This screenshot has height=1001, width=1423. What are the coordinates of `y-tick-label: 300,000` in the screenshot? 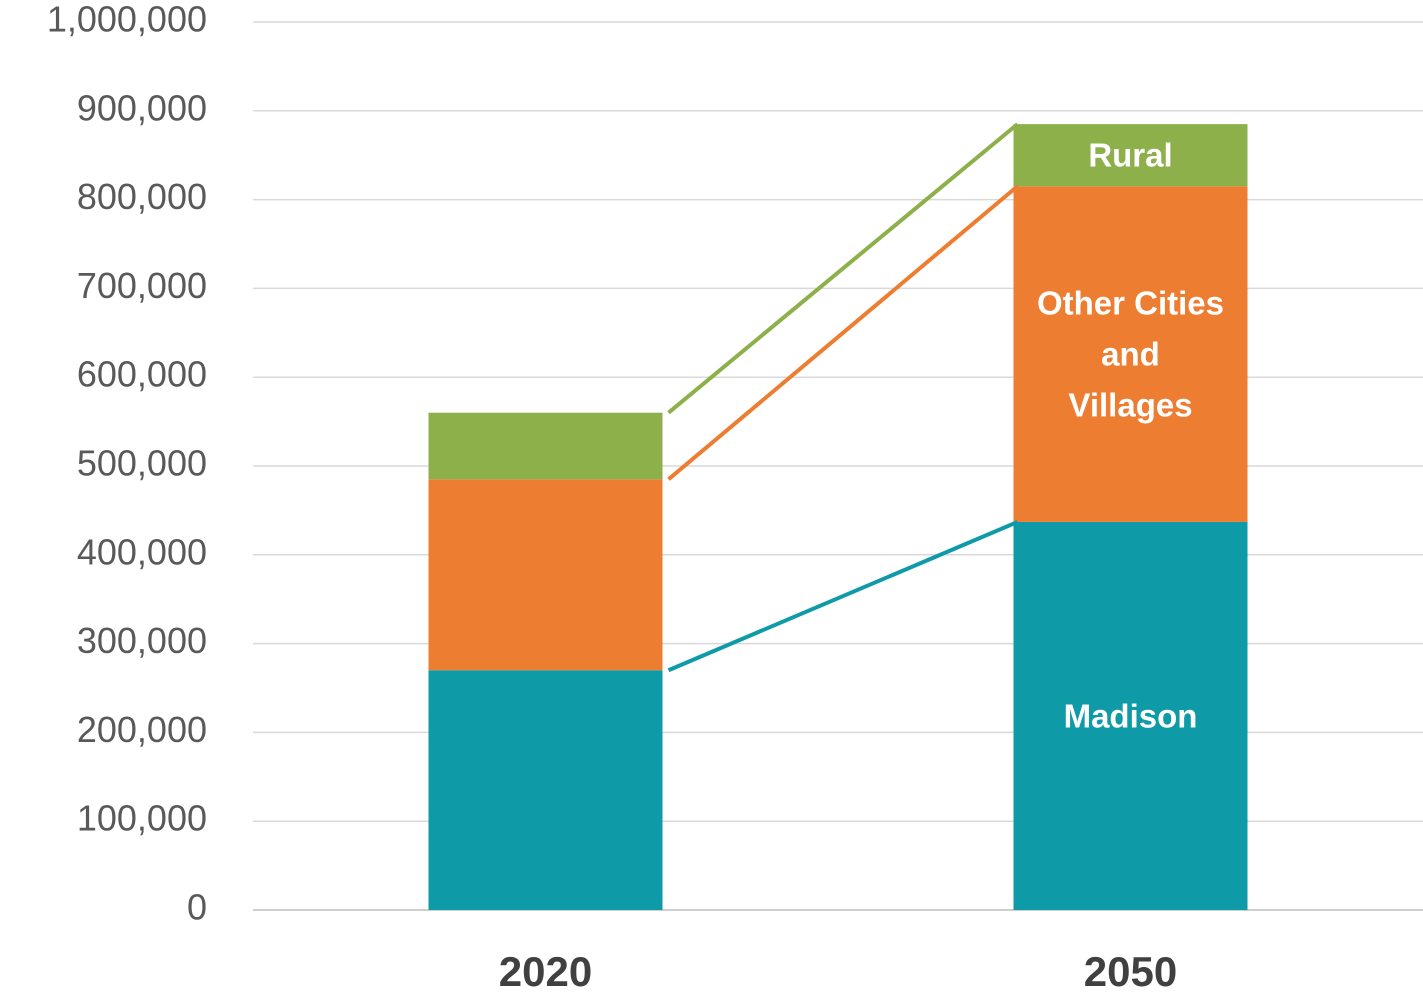 It's located at (142, 640).